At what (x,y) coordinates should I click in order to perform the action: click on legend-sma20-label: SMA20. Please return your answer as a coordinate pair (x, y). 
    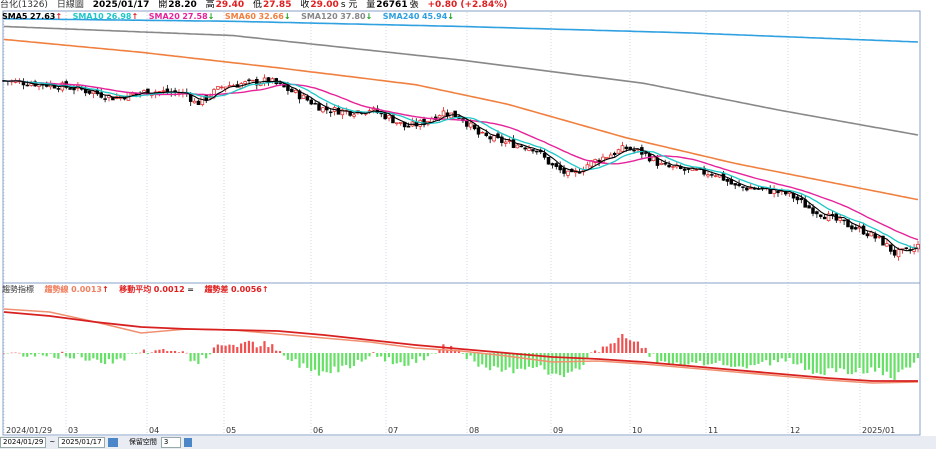
    Looking at the image, I should click on (164, 16).